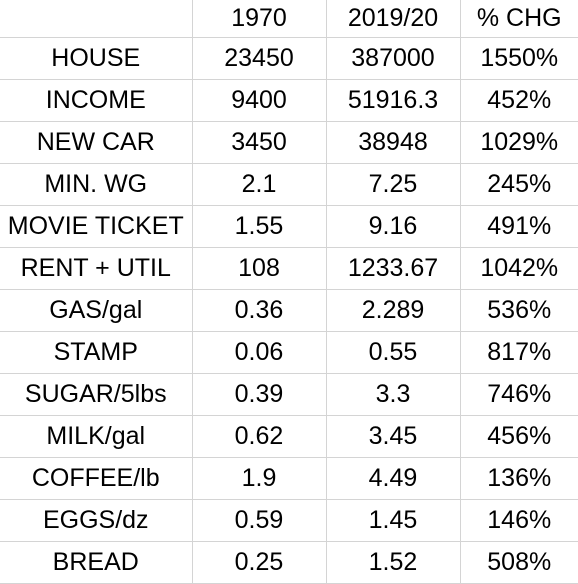 Image resolution: width=578 pixels, height=584 pixels. Describe the element at coordinates (96, 226) in the screenshot. I see `item-cell: MOVIE TICKET` at that location.